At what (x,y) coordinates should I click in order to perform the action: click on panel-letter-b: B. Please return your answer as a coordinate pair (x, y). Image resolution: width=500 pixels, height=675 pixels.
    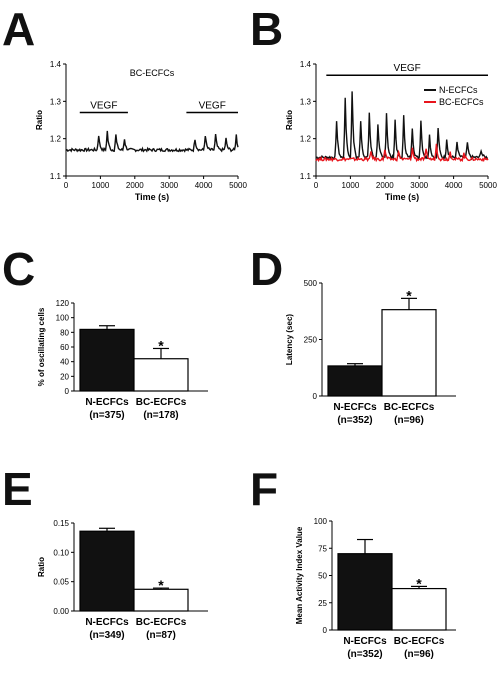
    Looking at the image, I should click on (266, 29).